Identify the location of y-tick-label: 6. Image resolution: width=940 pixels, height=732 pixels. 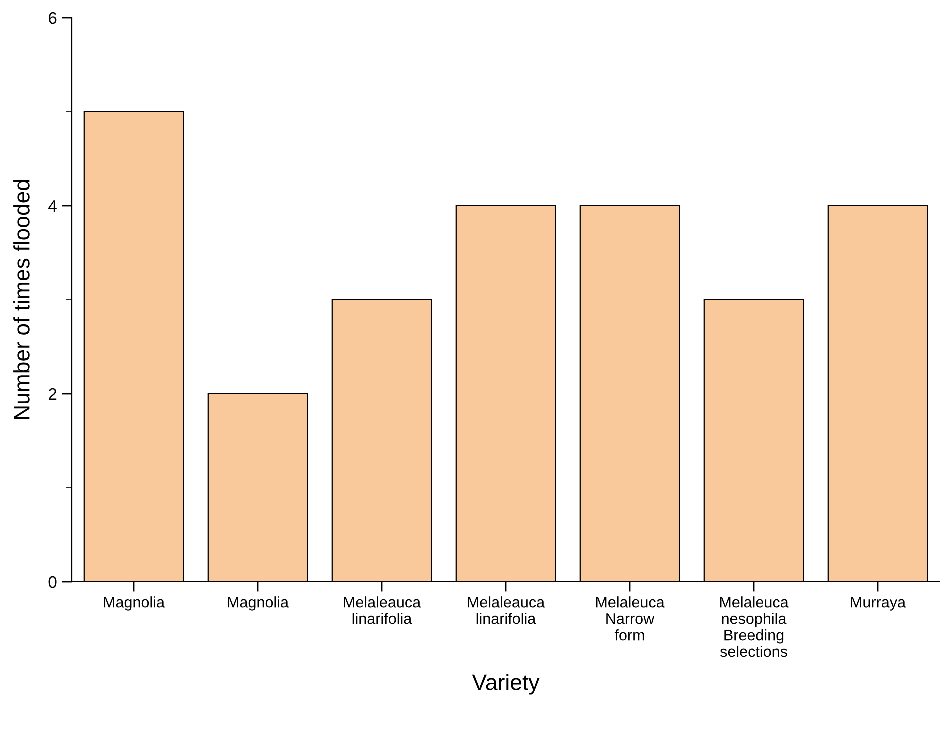
(52, 18).